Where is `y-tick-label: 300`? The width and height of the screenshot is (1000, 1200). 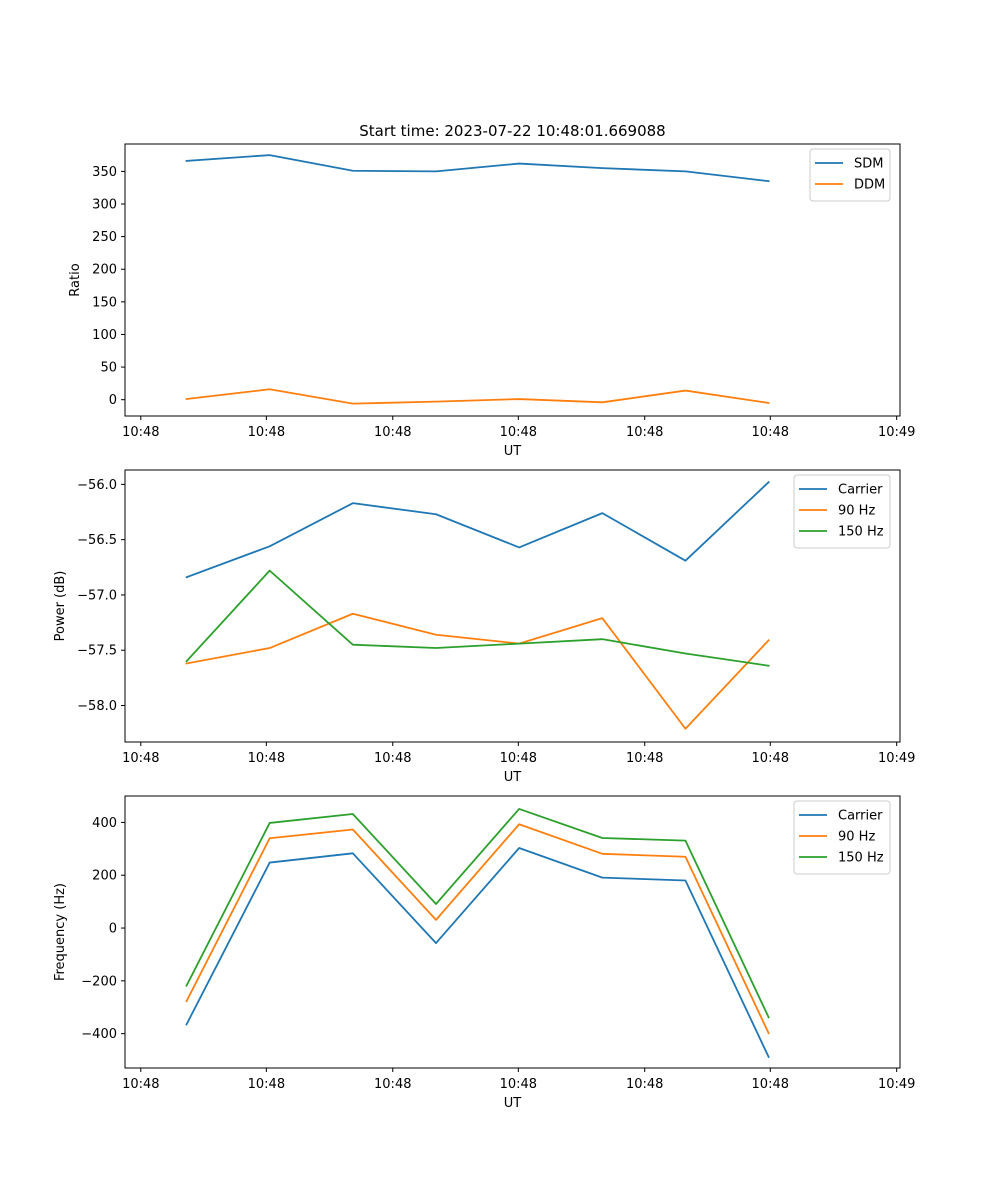
y-tick-label: 300 is located at coordinates (104, 205).